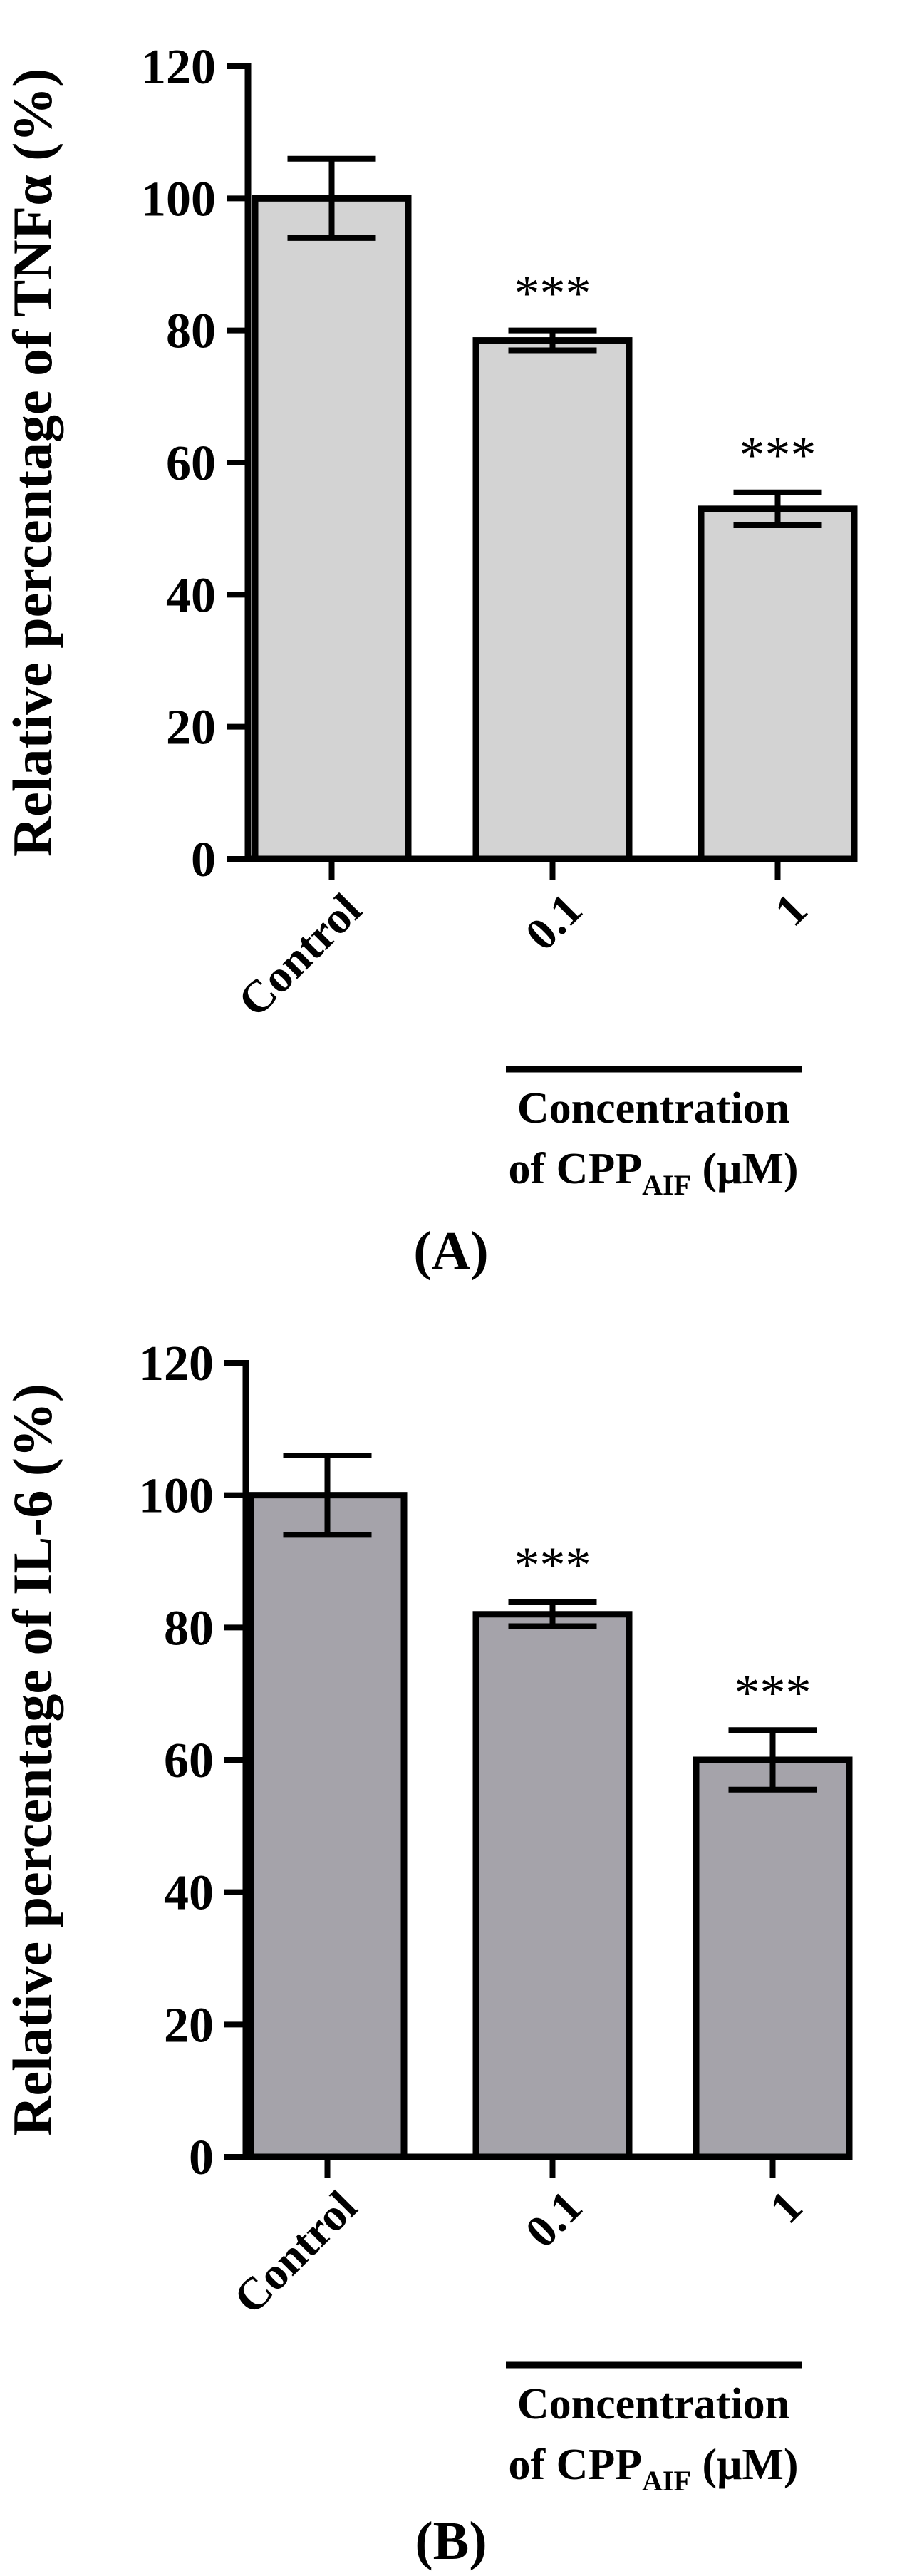 This screenshot has height=2576, width=902. I want to click on panel-label: (B), so click(451, 2541).